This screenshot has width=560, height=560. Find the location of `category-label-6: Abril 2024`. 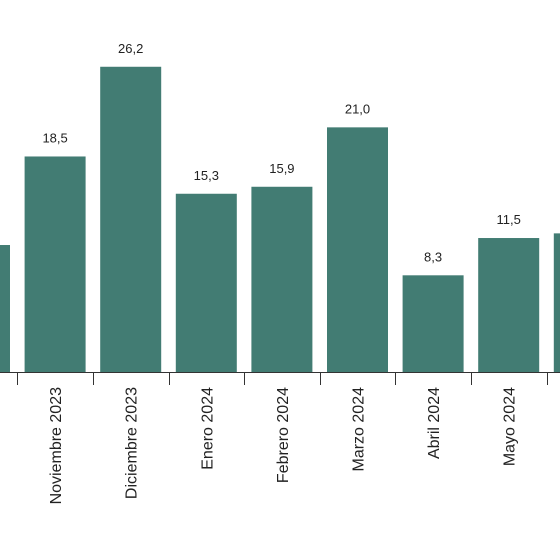

category-label-6: Abril 2024 is located at coordinates (434, 423).